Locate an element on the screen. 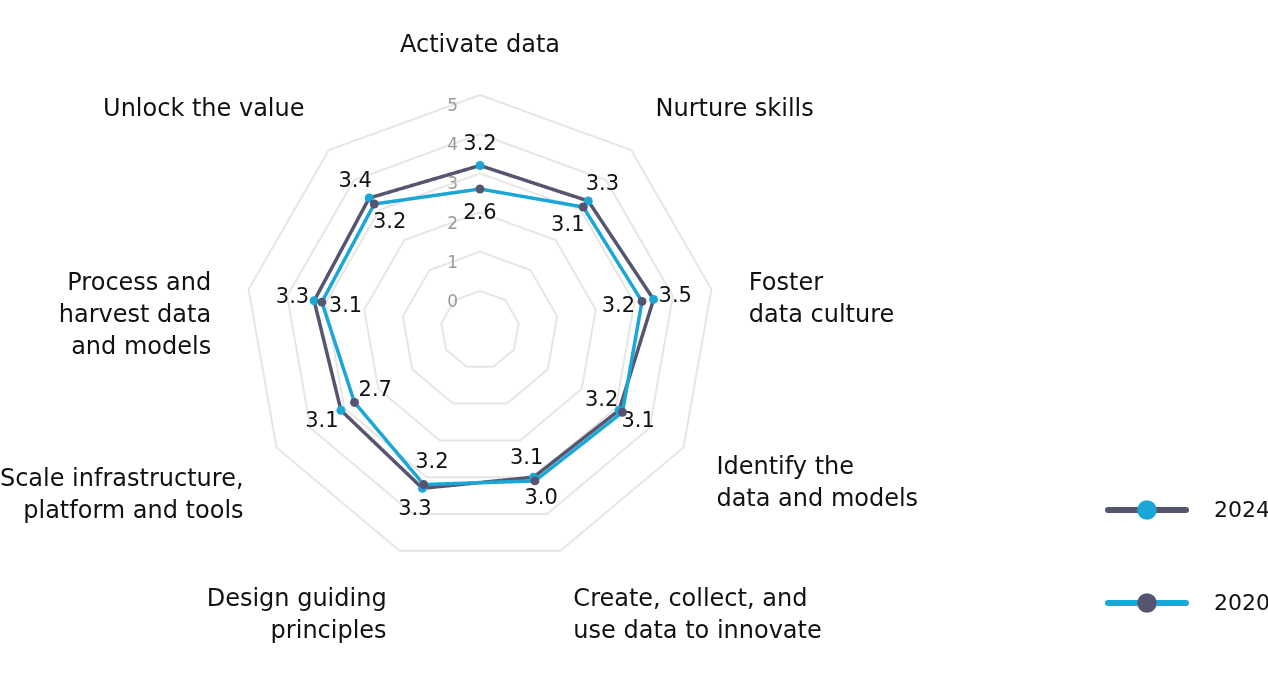  legend-label: 2020 is located at coordinates (1241, 602).